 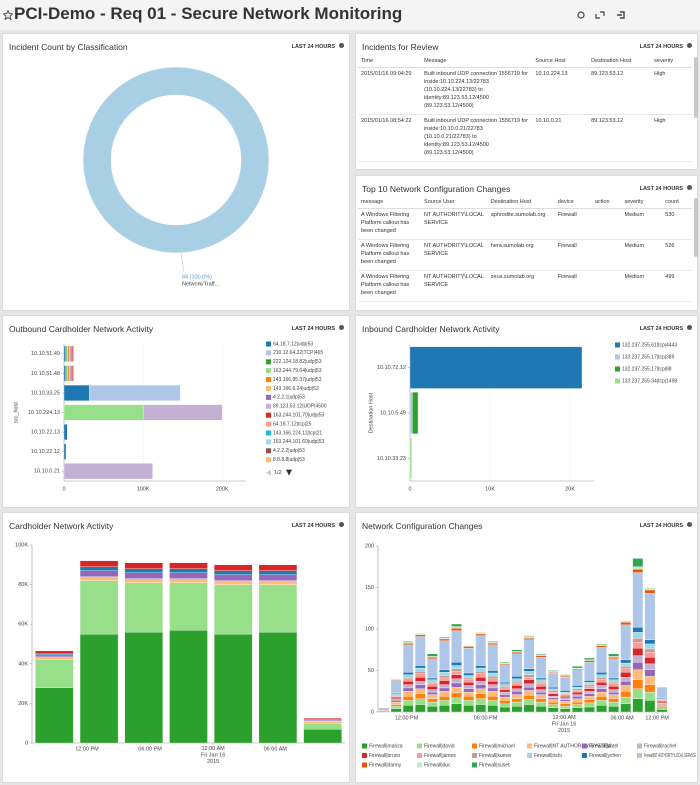 What do you see at coordinates (61, 526) in the screenshot?
I see `panel-title: Cardholder Network Activity` at bounding box center [61, 526].